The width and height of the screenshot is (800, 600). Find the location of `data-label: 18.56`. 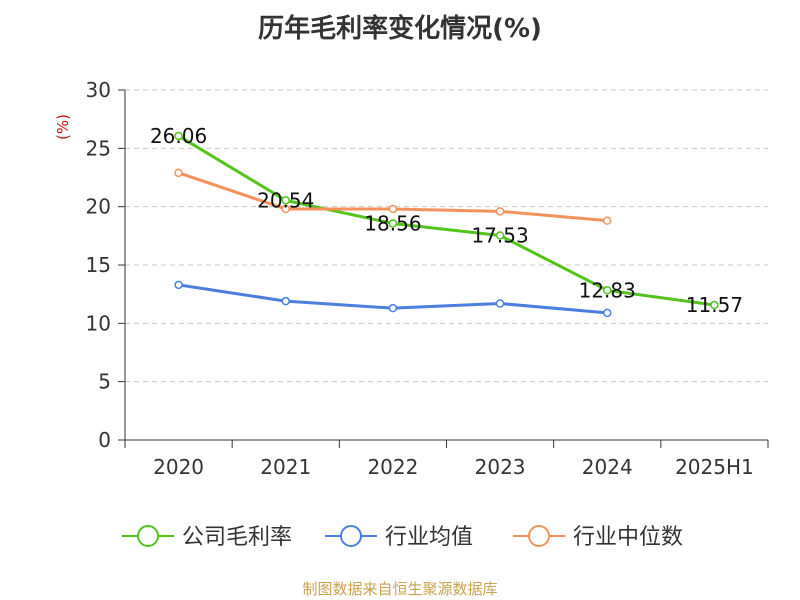

data-label: 18.56 is located at coordinates (392, 223).